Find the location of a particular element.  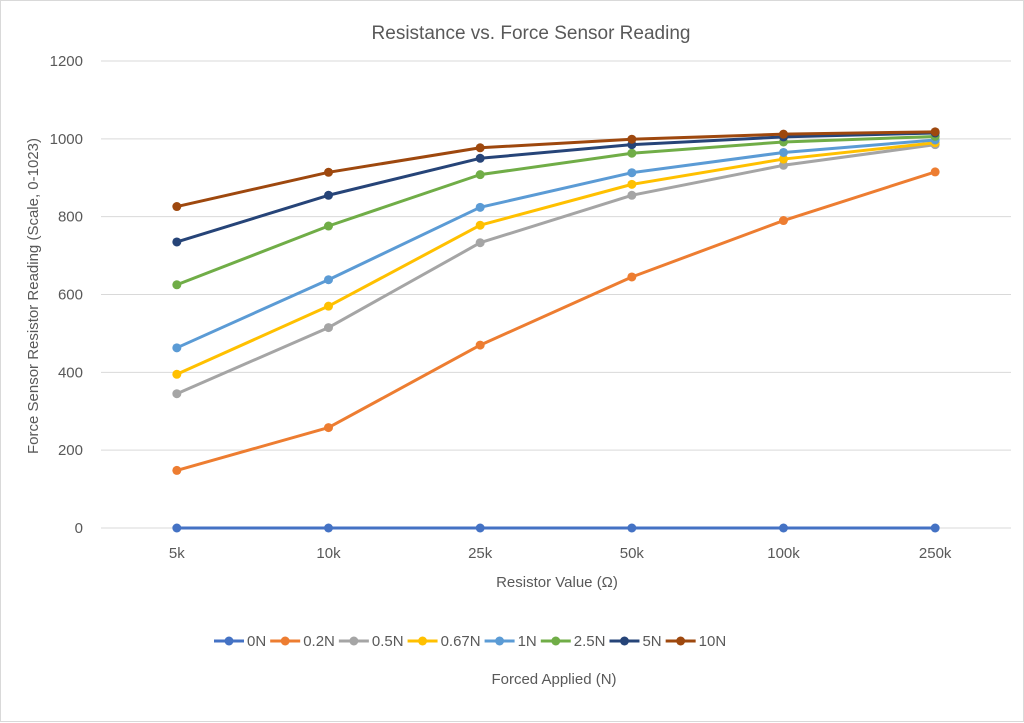

chart-title: Resistance vs. Force Sensor Reading is located at coordinates (531, 33).